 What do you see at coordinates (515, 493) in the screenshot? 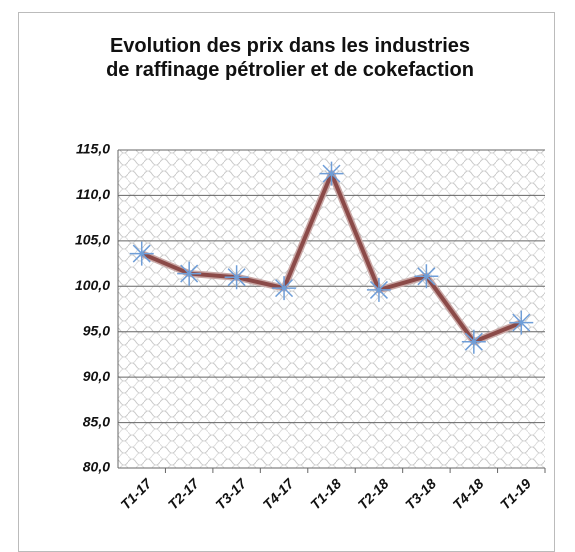
I see `x-tick-label: T1-19` at bounding box center [515, 493].